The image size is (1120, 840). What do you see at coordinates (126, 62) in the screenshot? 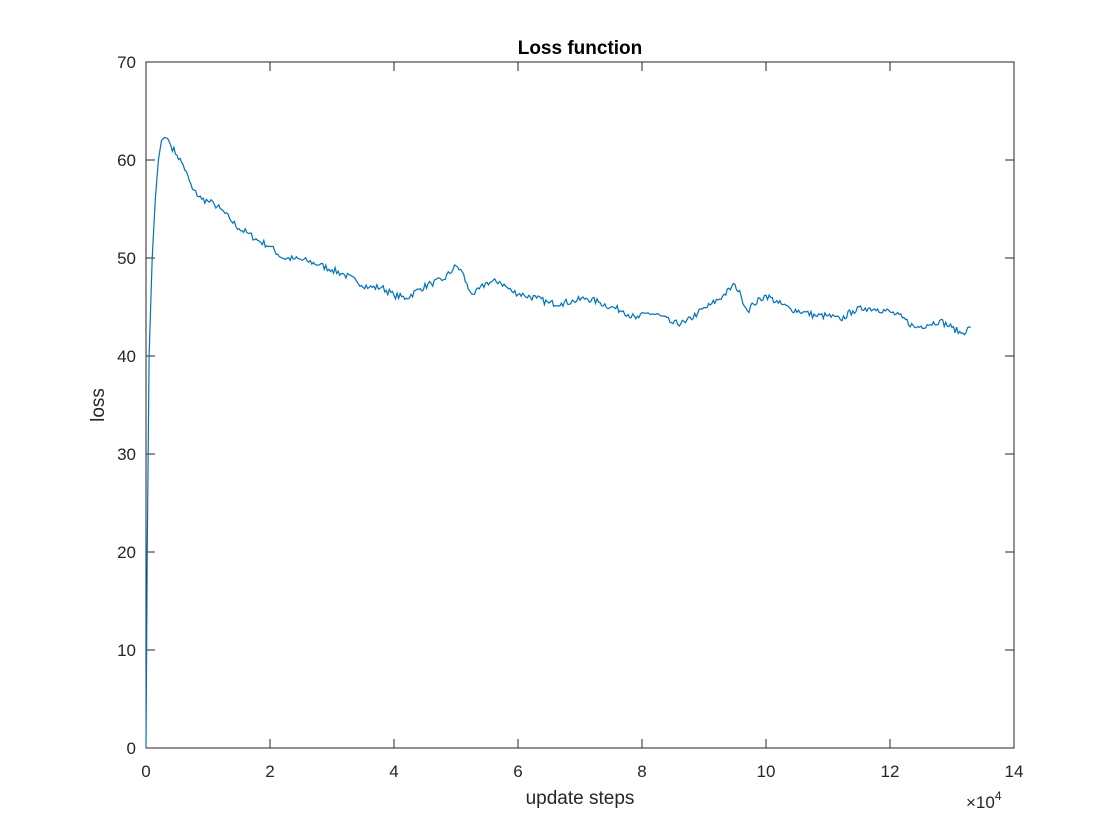
I see `y-tick-label: 70` at bounding box center [126, 62].